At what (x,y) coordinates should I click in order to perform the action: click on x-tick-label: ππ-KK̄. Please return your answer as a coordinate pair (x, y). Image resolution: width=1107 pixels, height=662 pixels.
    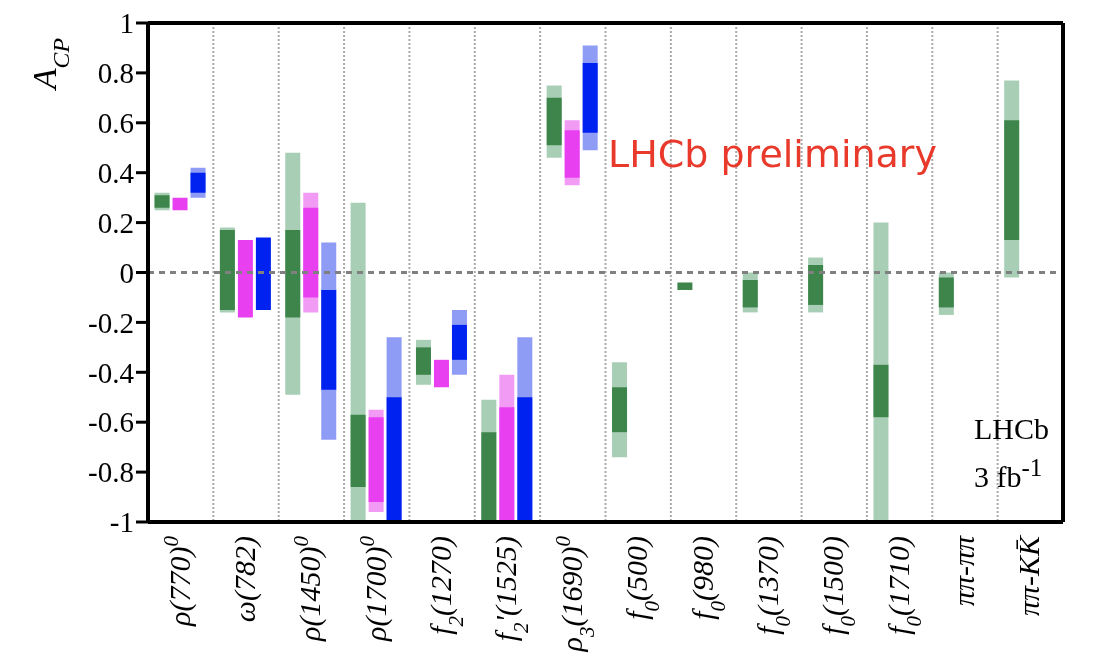
    Looking at the image, I should click on (1029, 575).